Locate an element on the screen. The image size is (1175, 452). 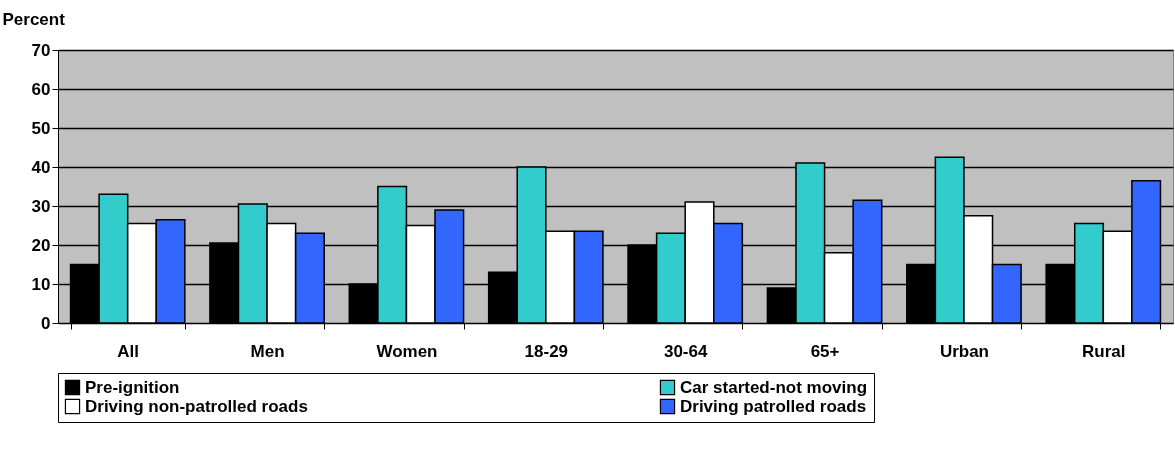
y-tick-label: 70 is located at coordinates (41, 50).